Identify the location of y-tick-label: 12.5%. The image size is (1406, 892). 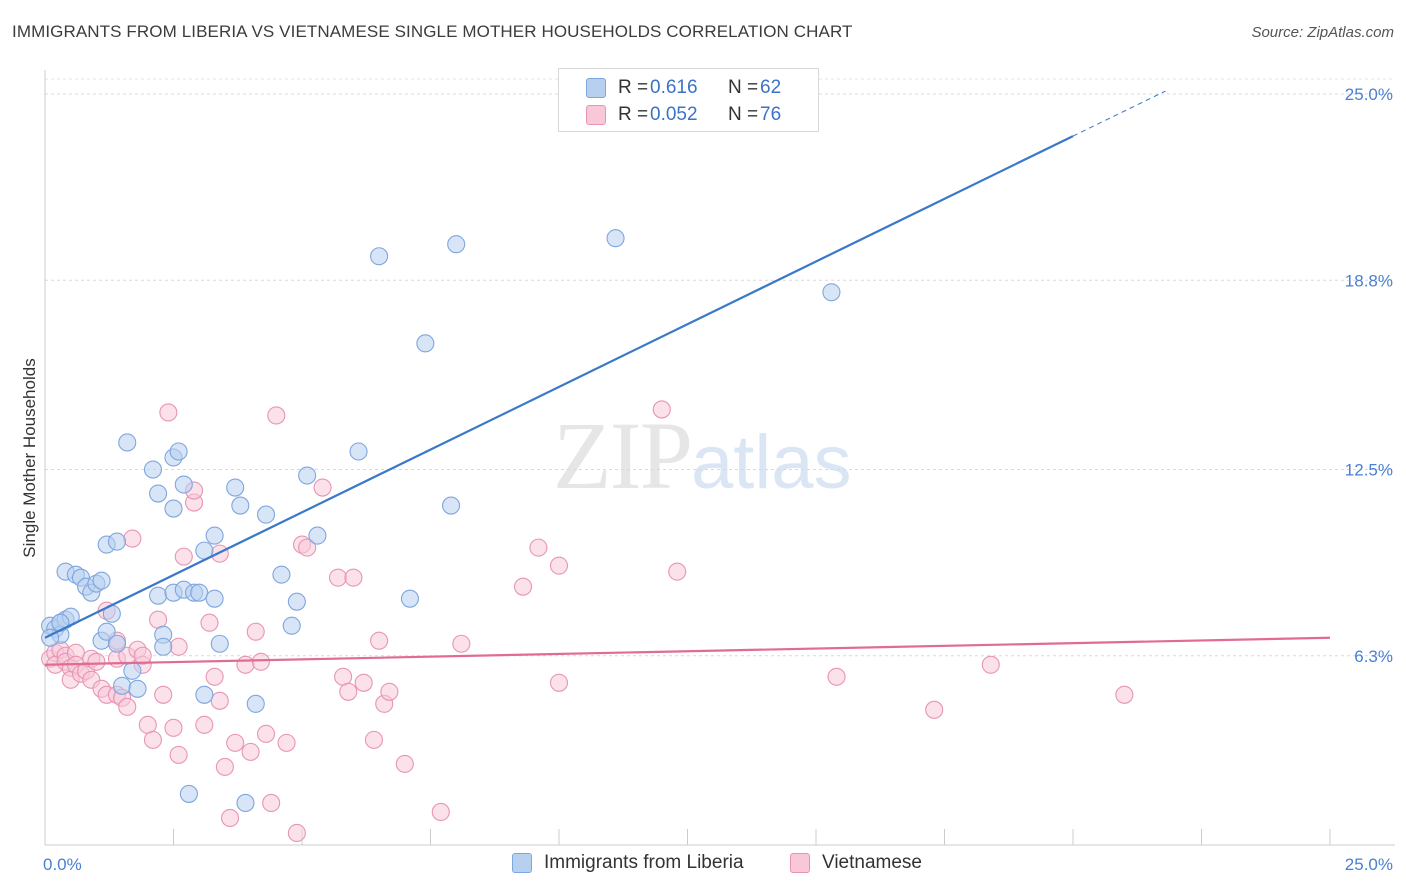
(1369, 470).